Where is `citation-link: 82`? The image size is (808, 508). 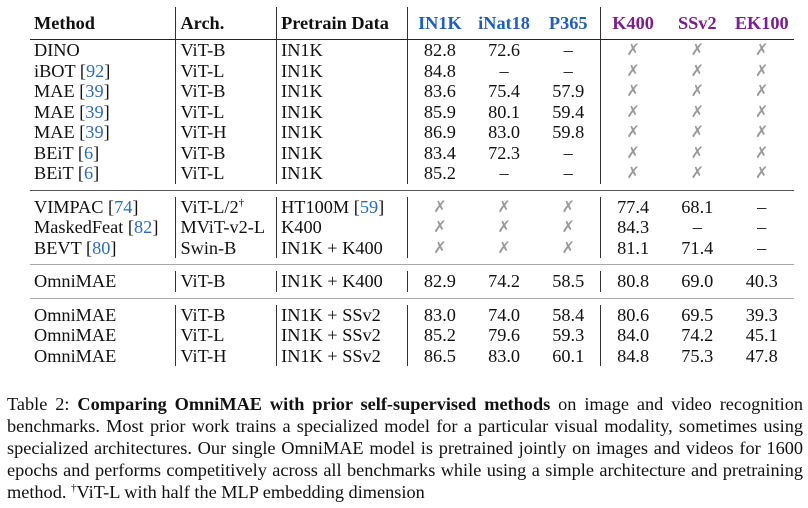 citation-link: 82 is located at coordinates (143, 227).